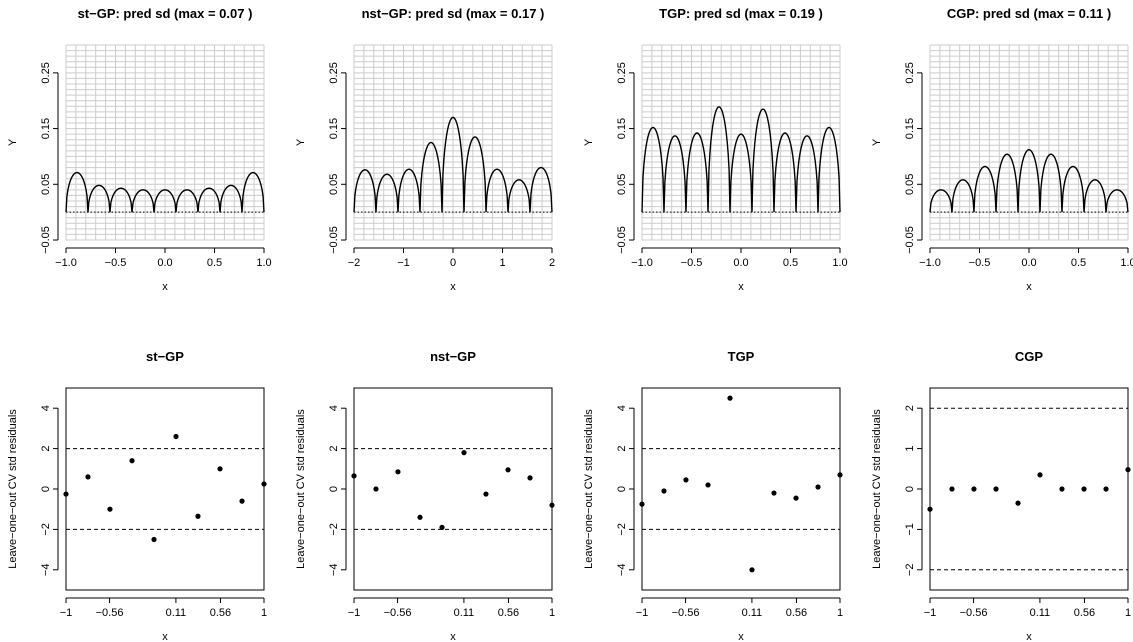 The height and width of the screenshot is (642, 1133). Describe the element at coordinates (46, 408) in the screenshot. I see `y-tick-label: 4` at that location.